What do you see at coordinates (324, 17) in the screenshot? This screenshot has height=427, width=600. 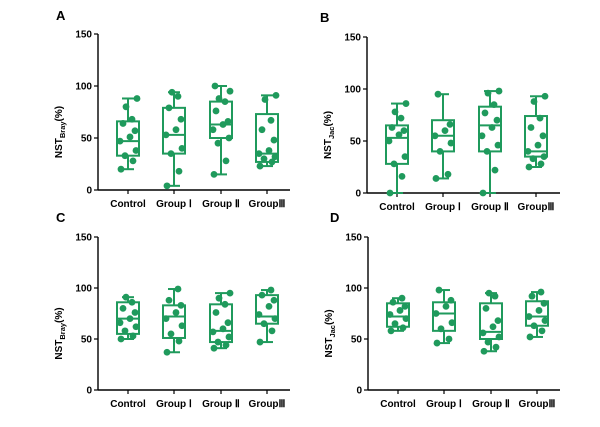 I see `panel-letter: B` at bounding box center [324, 17].